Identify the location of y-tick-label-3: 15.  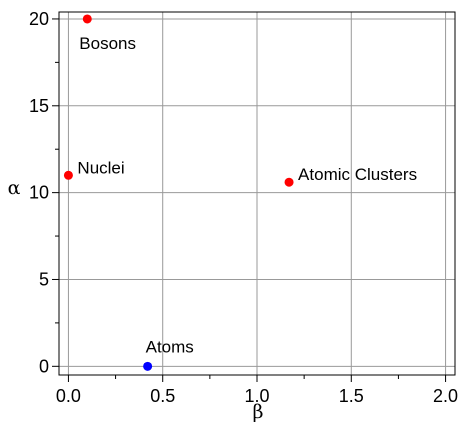
(39, 106).